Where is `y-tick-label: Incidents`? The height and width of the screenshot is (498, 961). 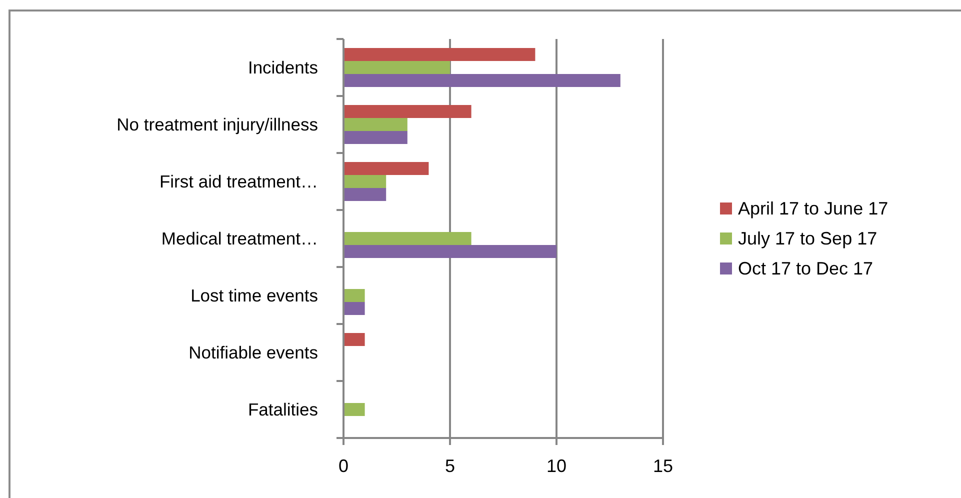 y-tick-label: Incidents is located at coordinates (283, 68).